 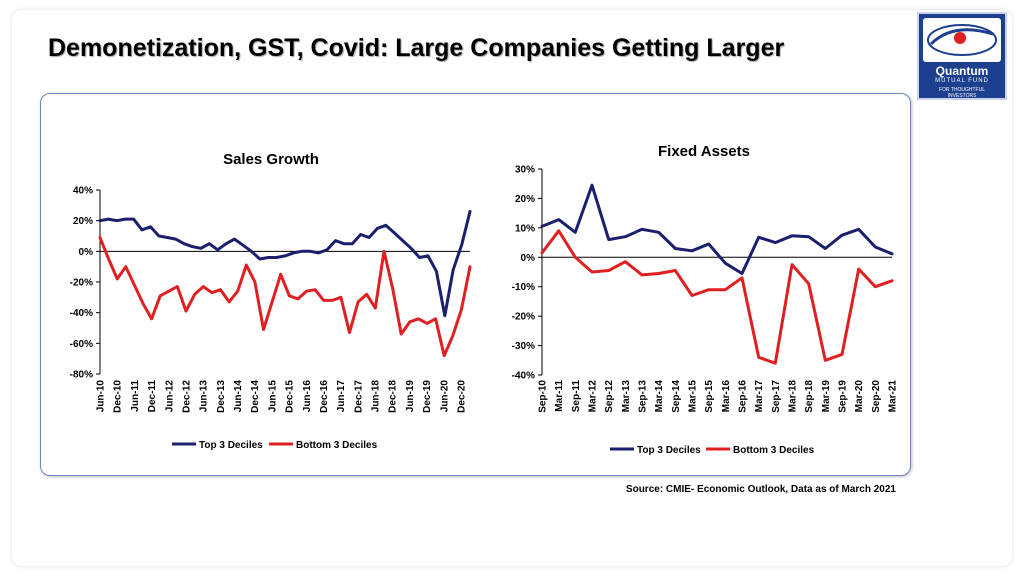 I want to click on logo-emblem, so click(x=962, y=40).